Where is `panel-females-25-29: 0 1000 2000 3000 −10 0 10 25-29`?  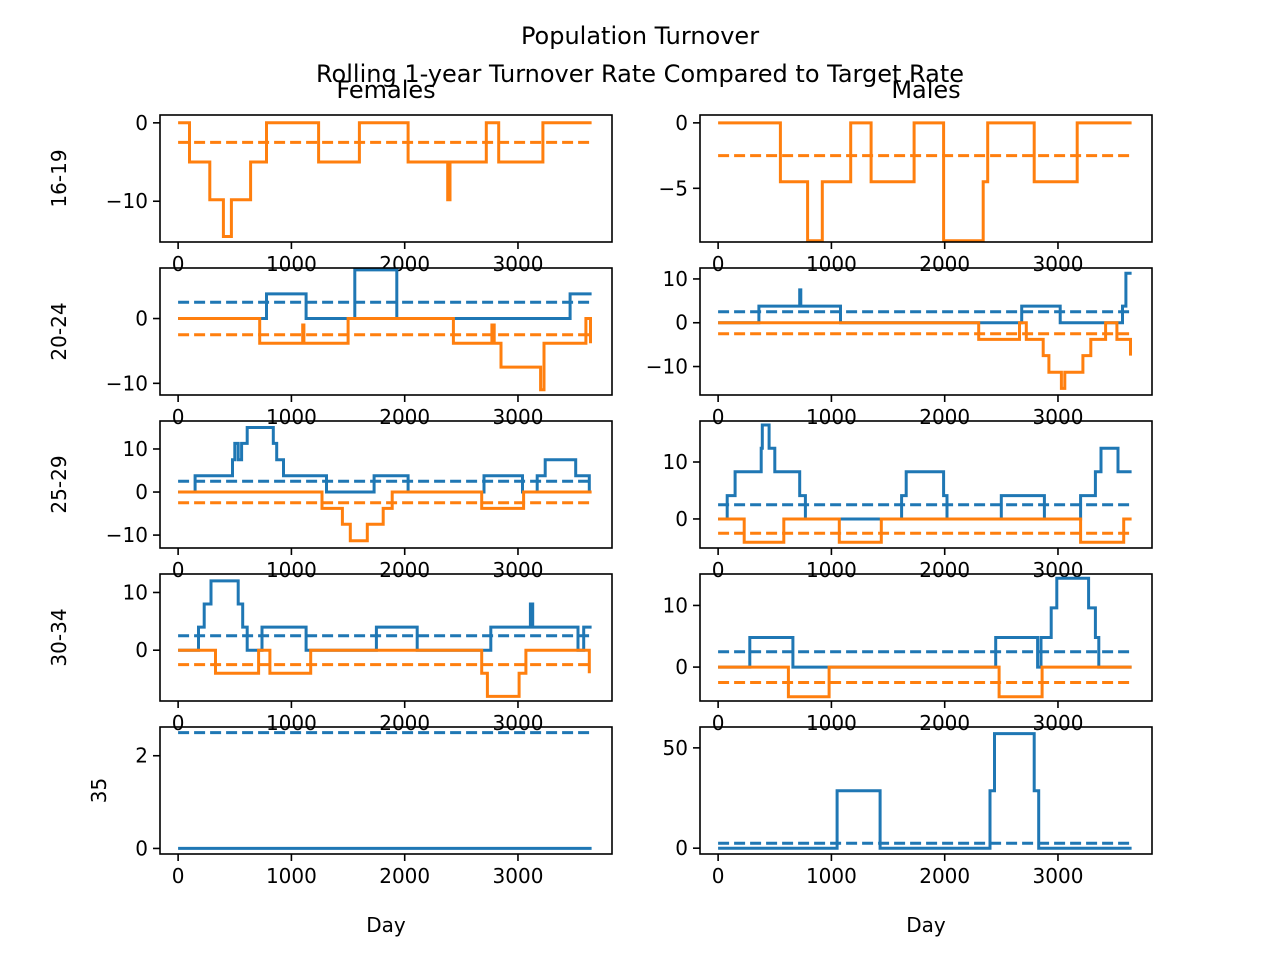
panel-females-25-29: 0 1000 2000 3000 −10 0 10 25-29 is located at coordinates (330, 501).